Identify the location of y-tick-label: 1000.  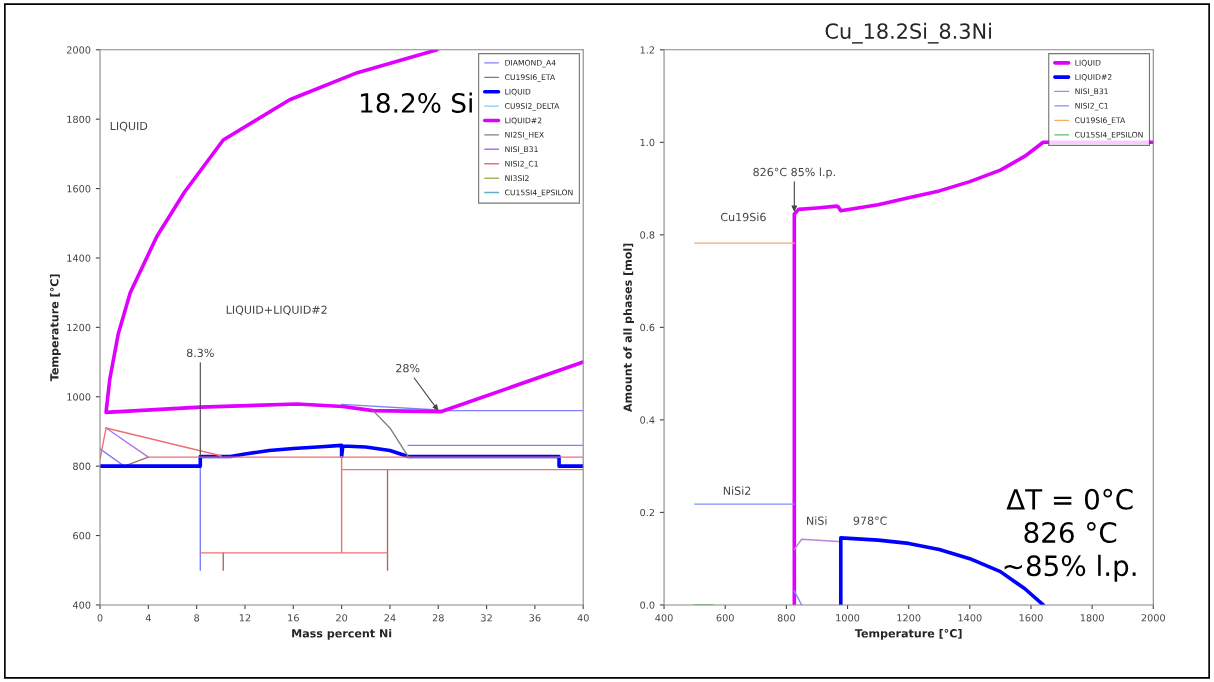
(79, 397).